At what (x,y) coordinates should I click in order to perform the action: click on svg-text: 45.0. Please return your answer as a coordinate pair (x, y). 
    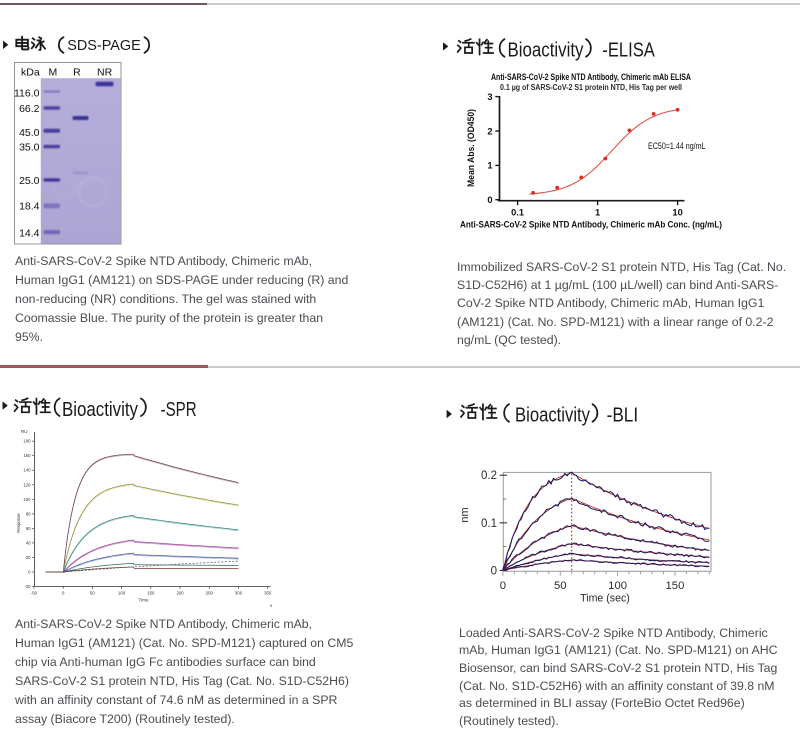
    Looking at the image, I should click on (29, 133).